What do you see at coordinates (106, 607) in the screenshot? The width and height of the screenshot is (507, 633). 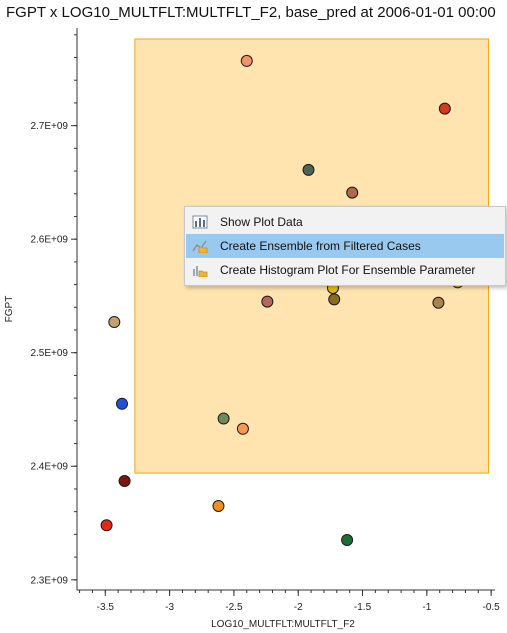 I see `x-tick-label: -3.5` at bounding box center [106, 607].